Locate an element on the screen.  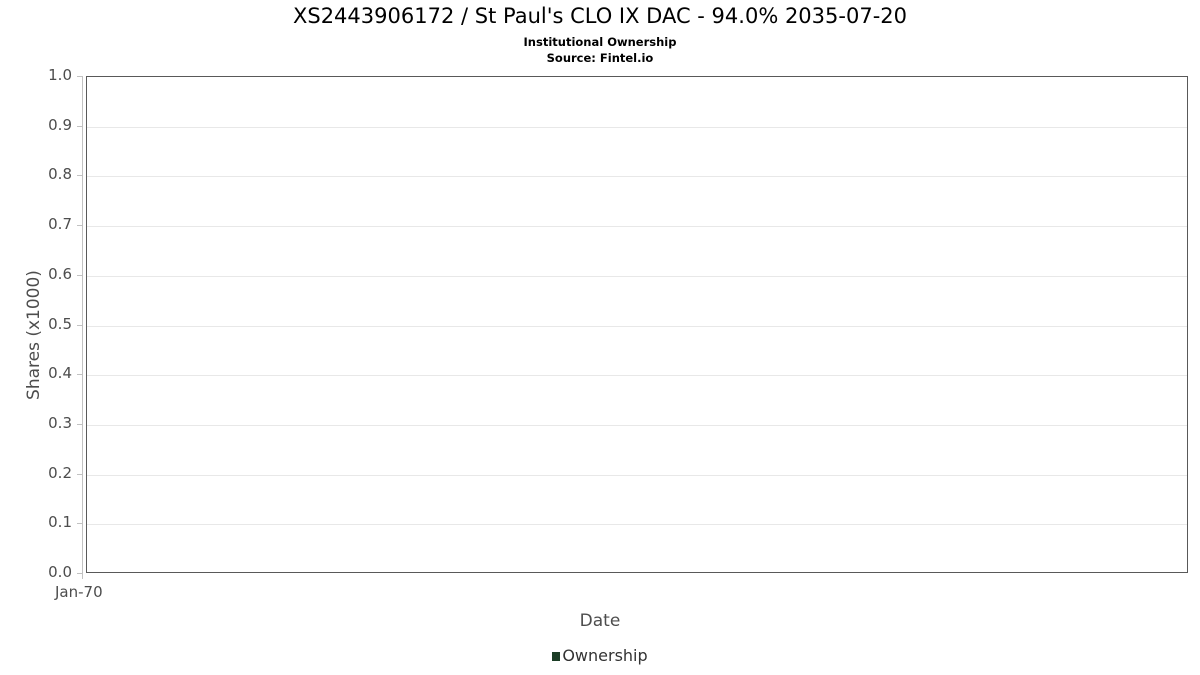
x-tick-label: Jan-70 is located at coordinates (79, 592).